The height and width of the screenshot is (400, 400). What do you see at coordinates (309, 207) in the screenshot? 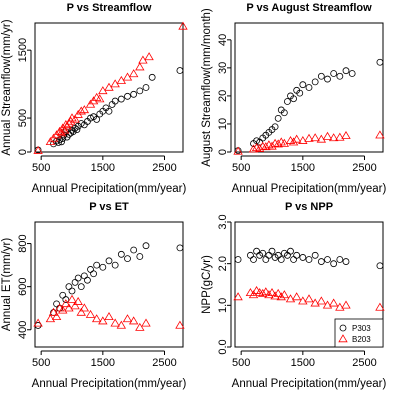
I see `panel-title: P vs NPP` at bounding box center [309, 207].